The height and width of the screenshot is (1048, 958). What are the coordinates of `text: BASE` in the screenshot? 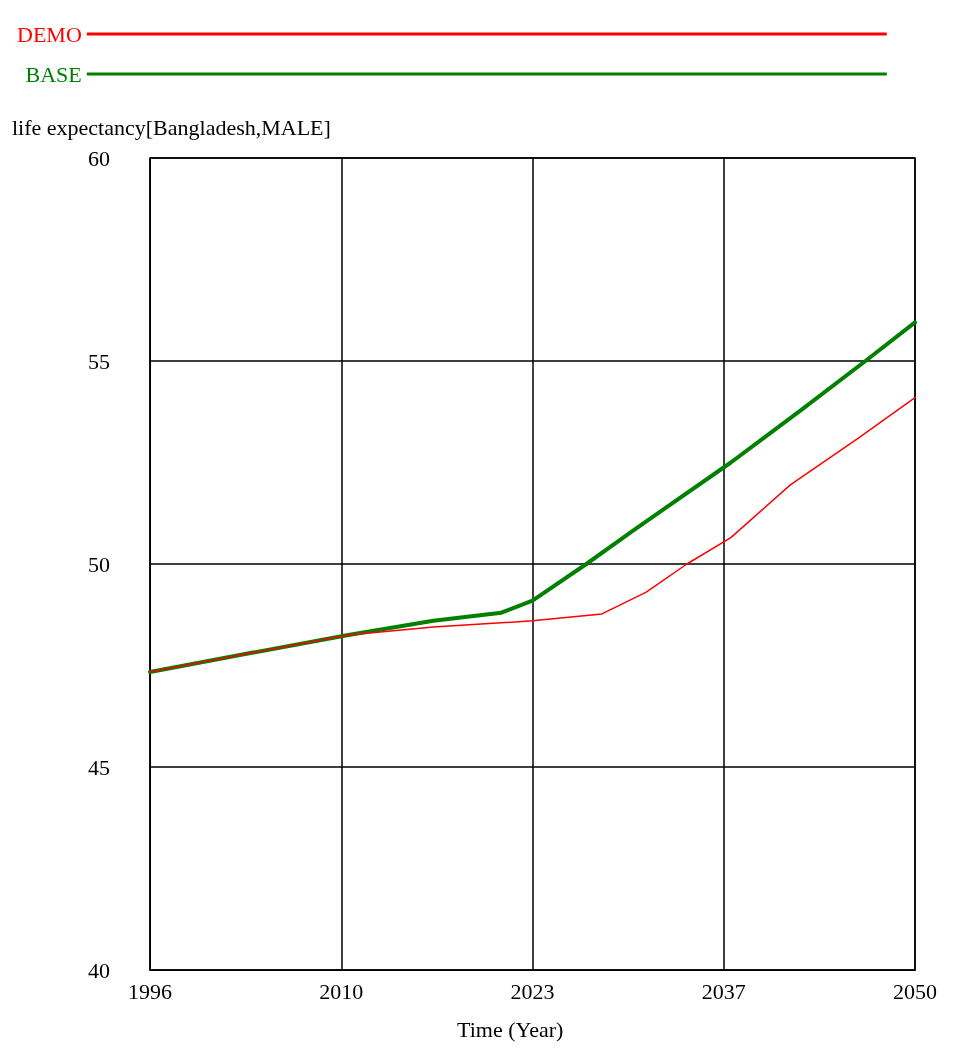 It's located at (53, 74).